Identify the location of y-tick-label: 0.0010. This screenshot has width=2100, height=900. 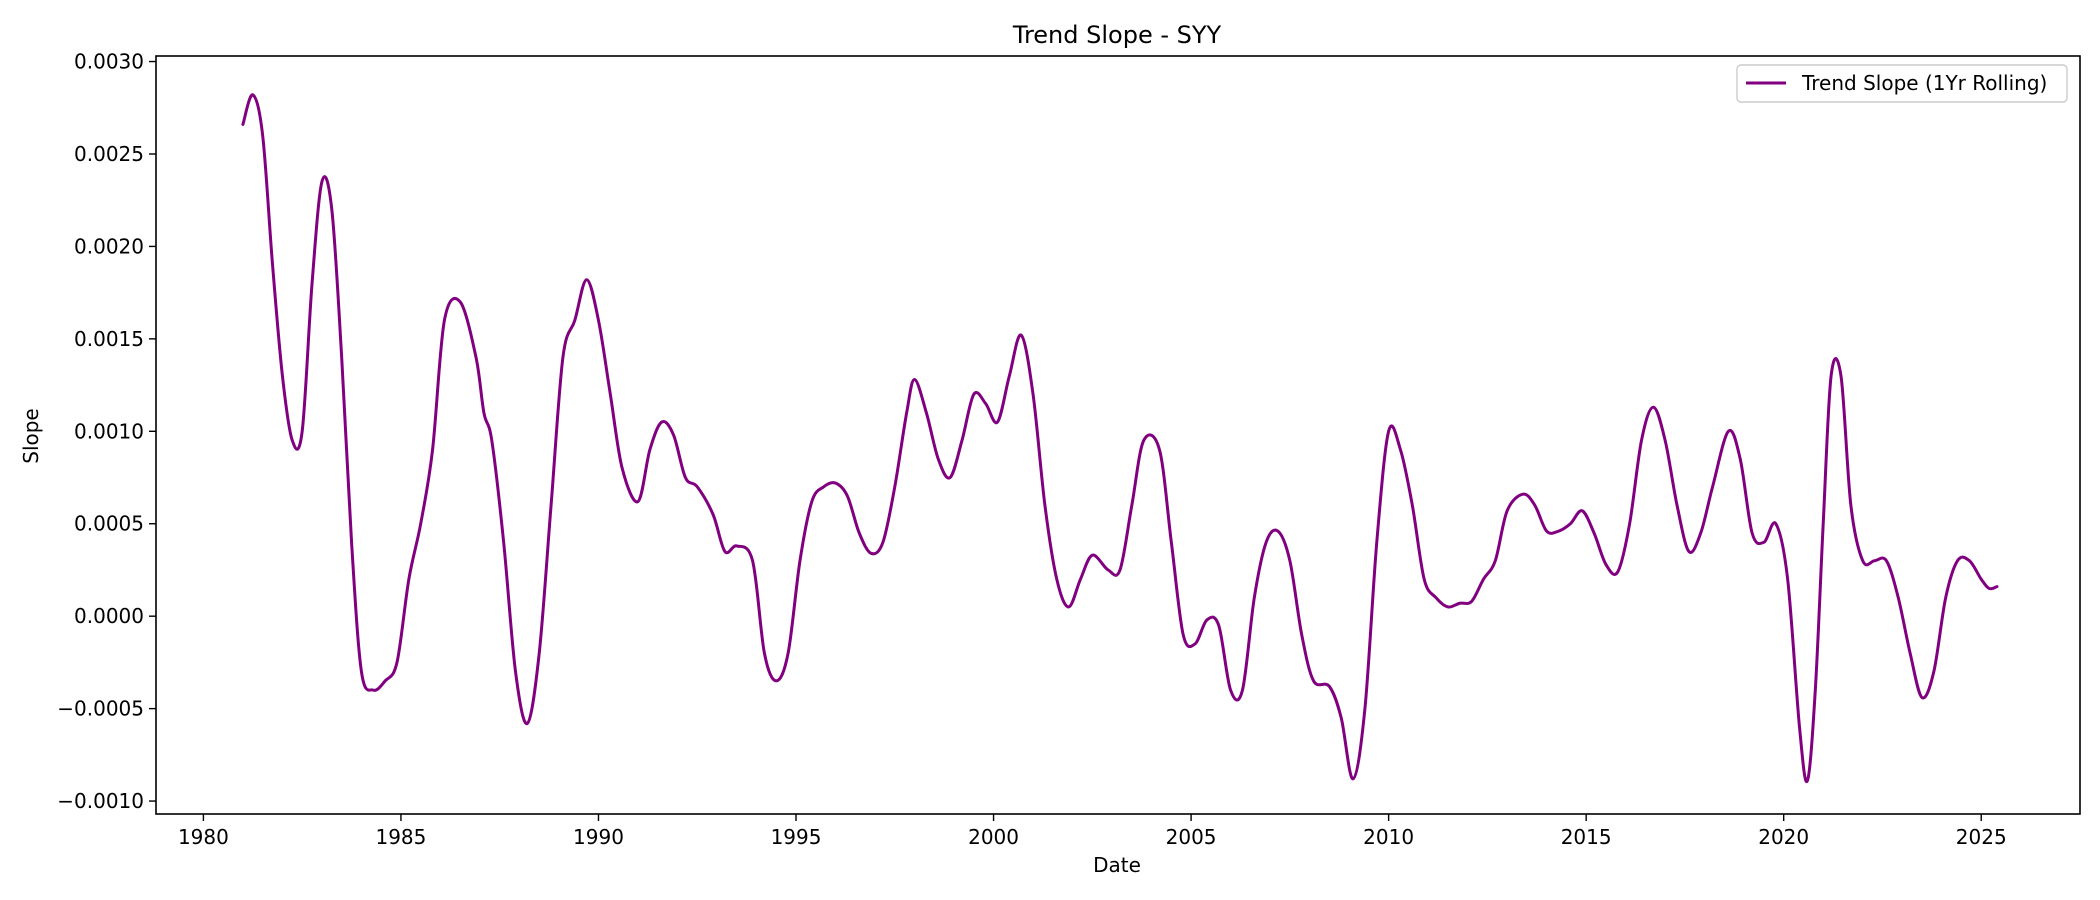
(109, 431).